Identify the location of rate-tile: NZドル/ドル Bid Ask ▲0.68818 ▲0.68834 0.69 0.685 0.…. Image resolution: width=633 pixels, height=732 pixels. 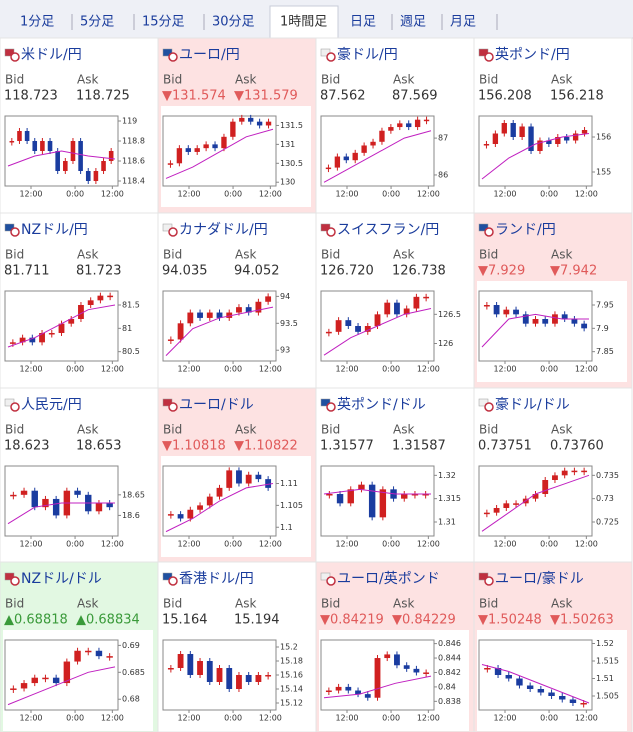
(79, 646).